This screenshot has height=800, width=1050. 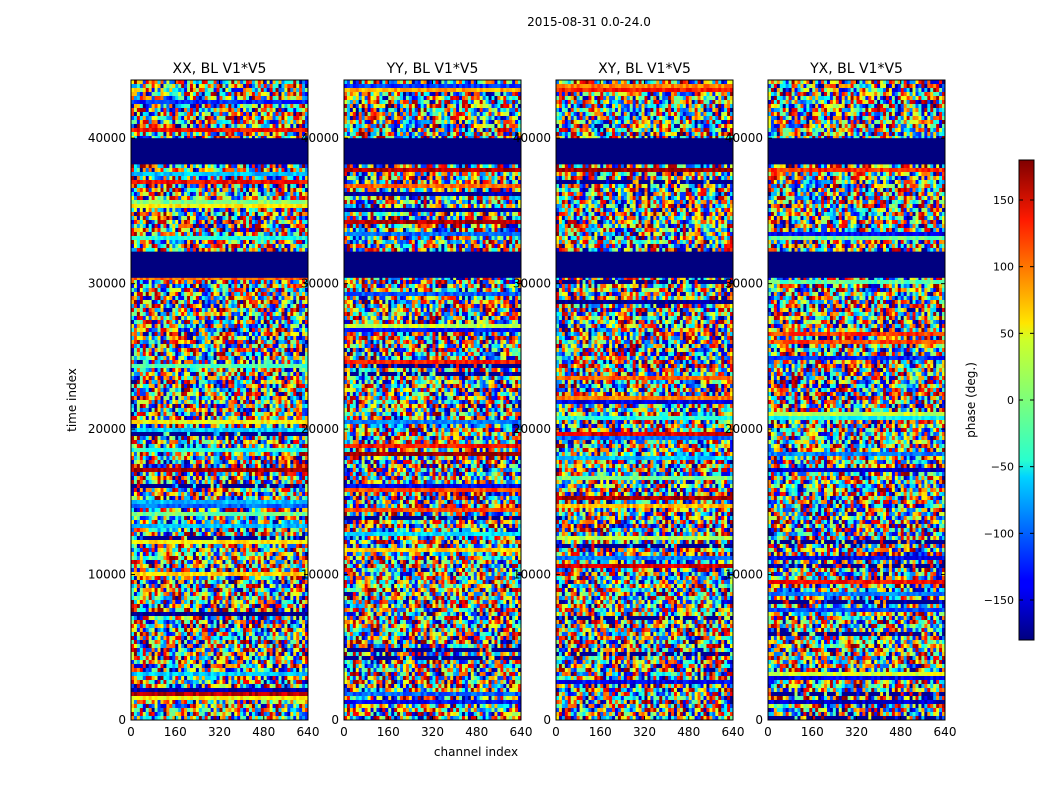 I want to click on panel-title: XY, BL V1*V5, so click(x=644, y=69).